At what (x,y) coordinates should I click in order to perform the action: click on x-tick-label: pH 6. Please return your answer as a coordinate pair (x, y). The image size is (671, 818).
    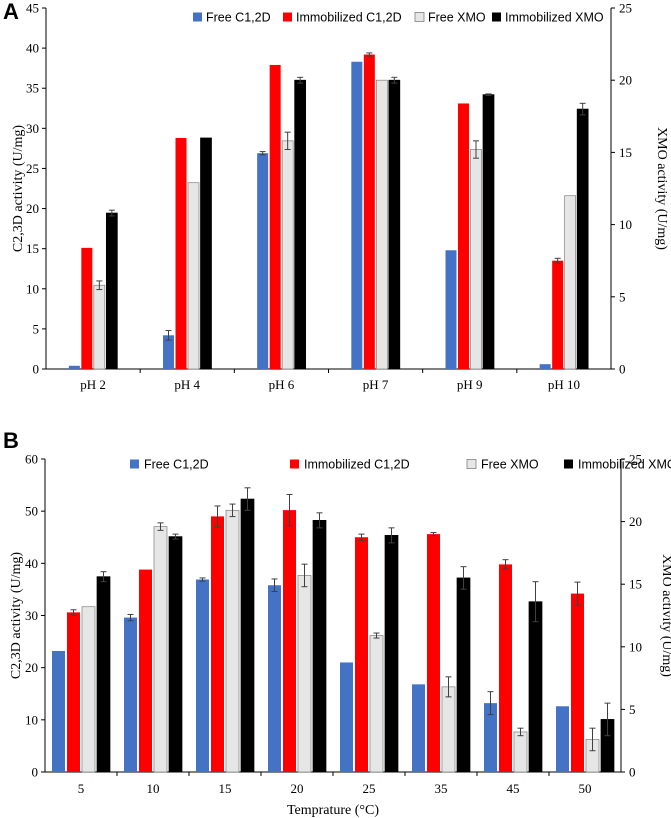
    Looking at the image, I should click on (282, 384).